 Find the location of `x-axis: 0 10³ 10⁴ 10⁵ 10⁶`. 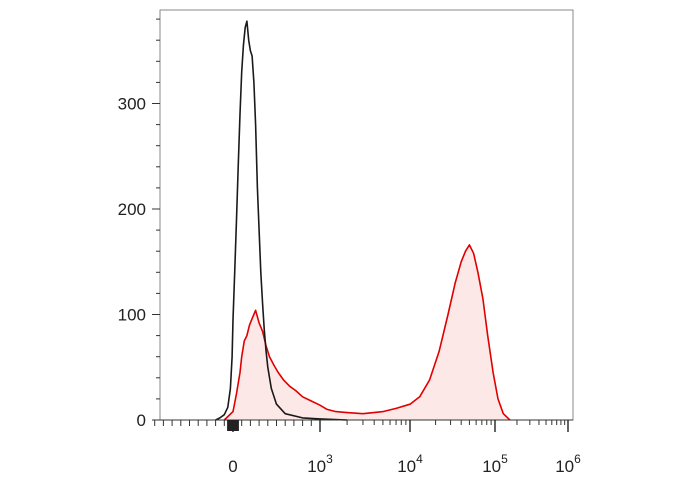

x-axis: 0 10³ 10⁴ 10⁵ 10⁶ is located at coordinates (367, 447).